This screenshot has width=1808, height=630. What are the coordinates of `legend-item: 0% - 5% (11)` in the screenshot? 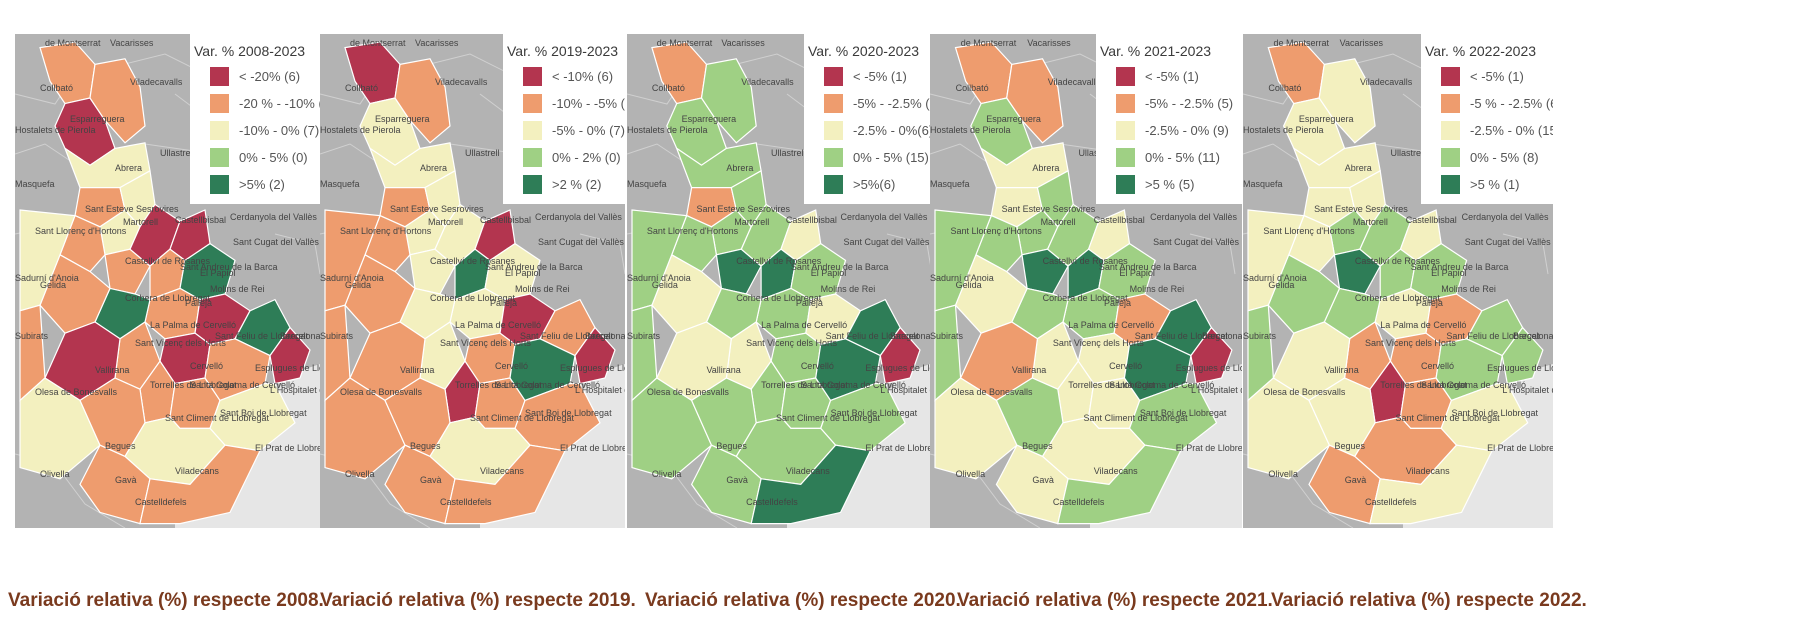 It's located at (1168, 157).